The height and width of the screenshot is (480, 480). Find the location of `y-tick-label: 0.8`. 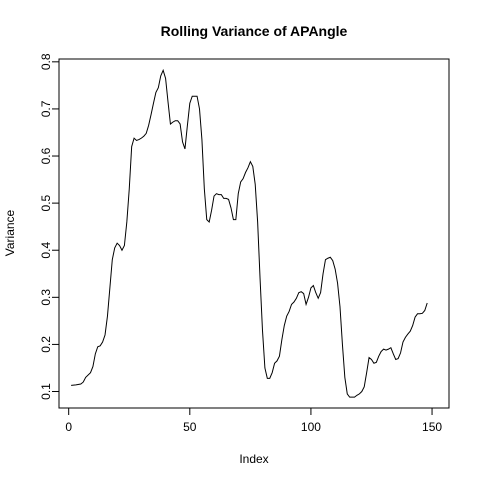

y-tick-label: 0.8 is located at coordinates (46, 61).